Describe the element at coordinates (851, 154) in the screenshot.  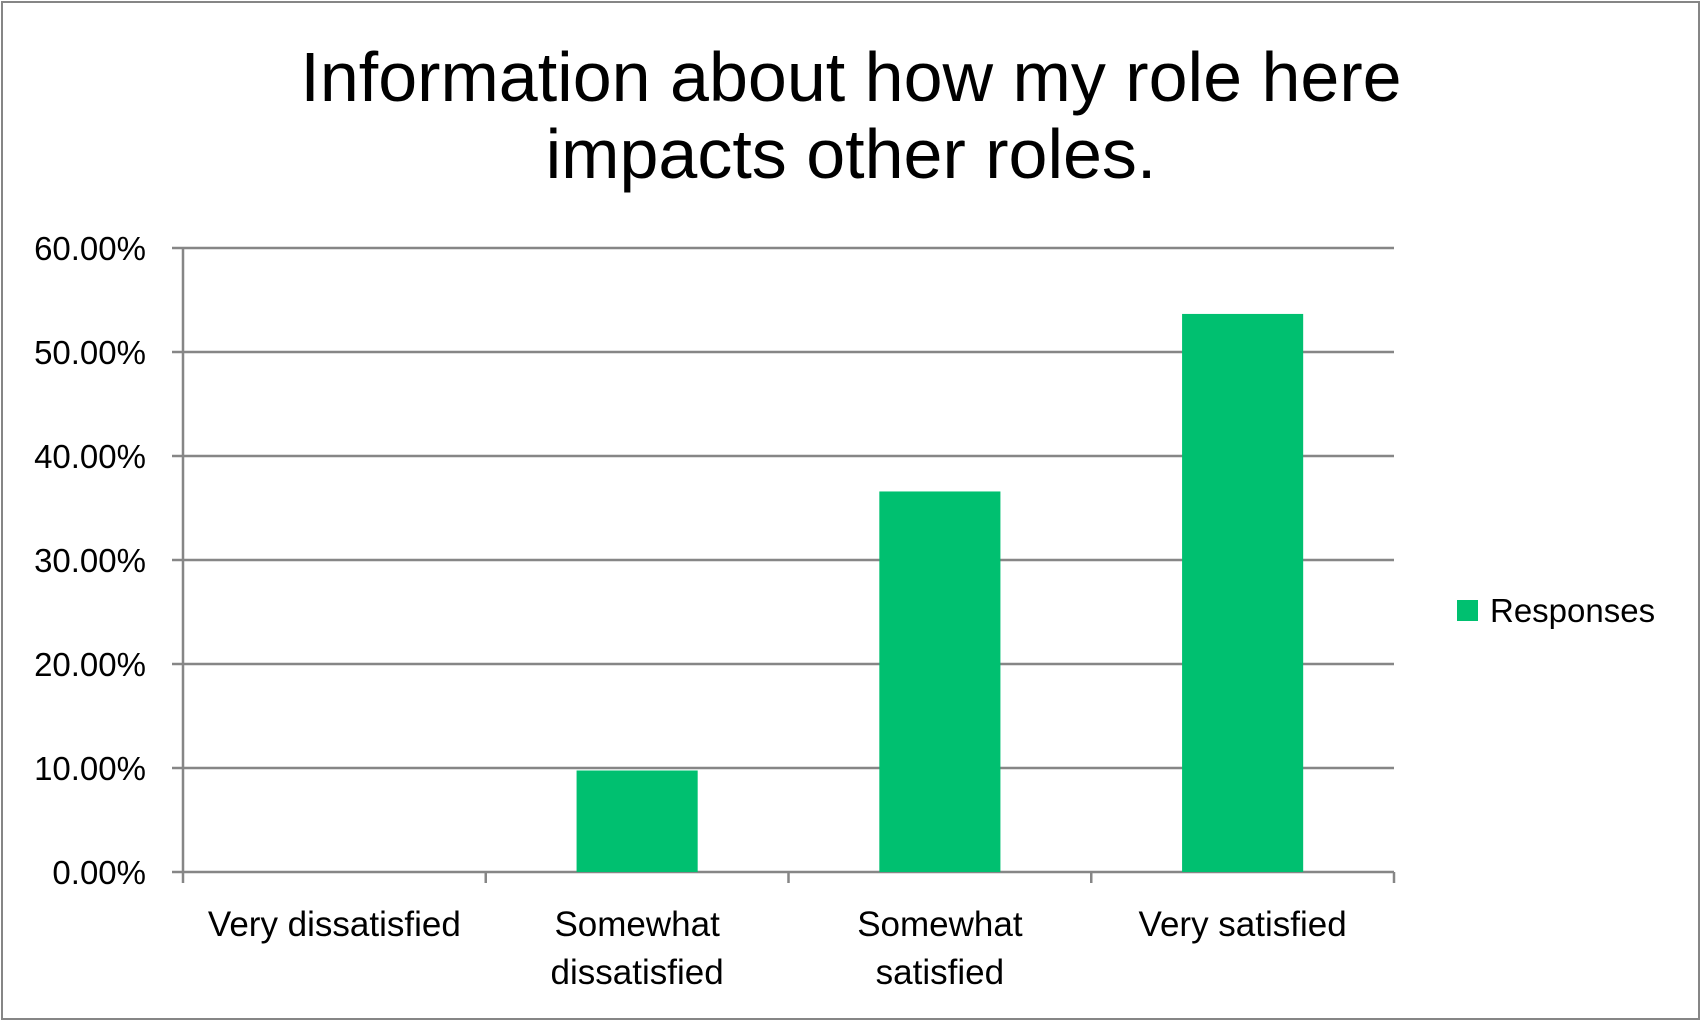
I see `chart-title-line: impacts other roles.` at that location.